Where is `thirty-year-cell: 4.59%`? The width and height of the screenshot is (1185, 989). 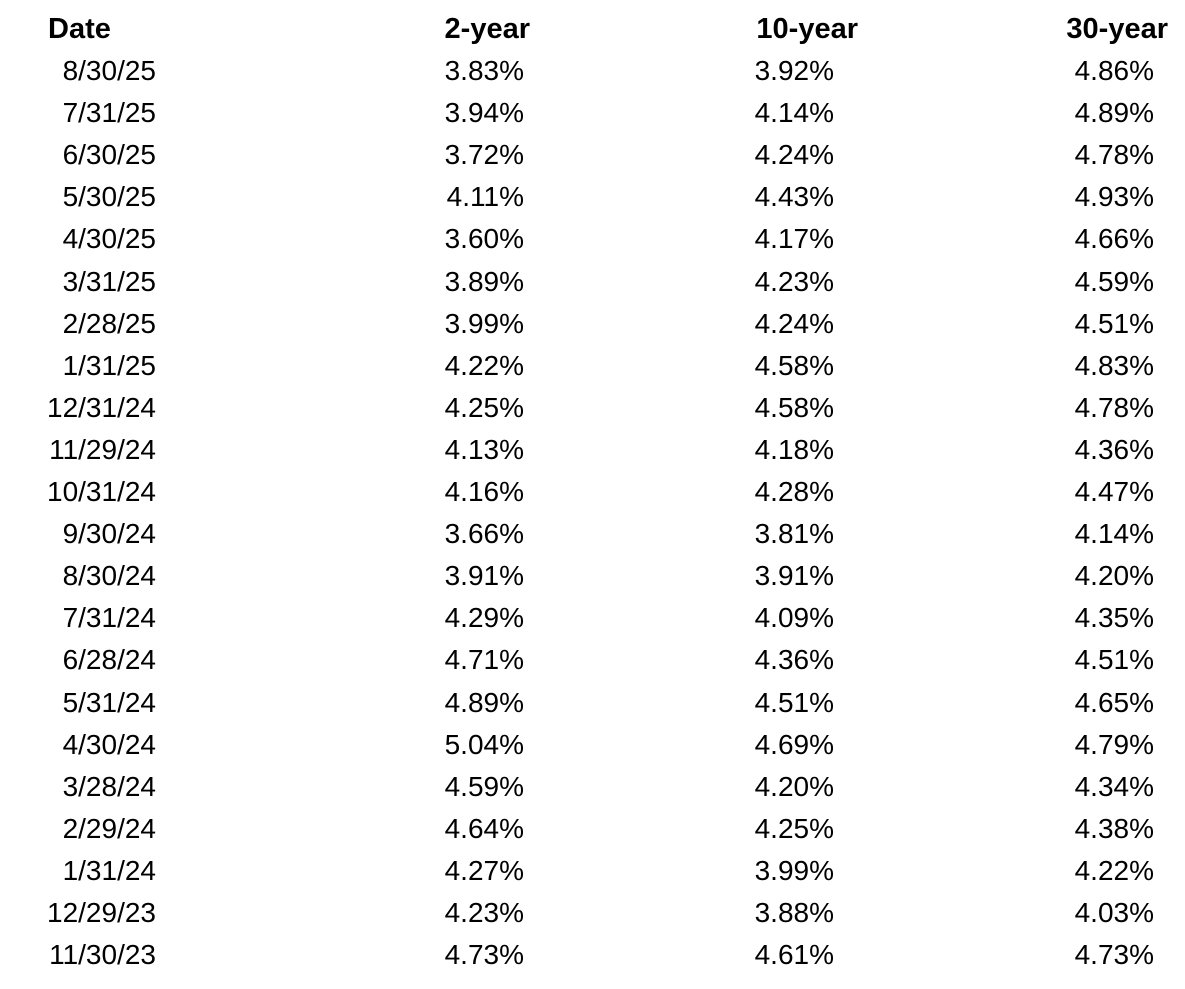
thirty-year-cell: 4.59% is located at coordinates (1114, 281).